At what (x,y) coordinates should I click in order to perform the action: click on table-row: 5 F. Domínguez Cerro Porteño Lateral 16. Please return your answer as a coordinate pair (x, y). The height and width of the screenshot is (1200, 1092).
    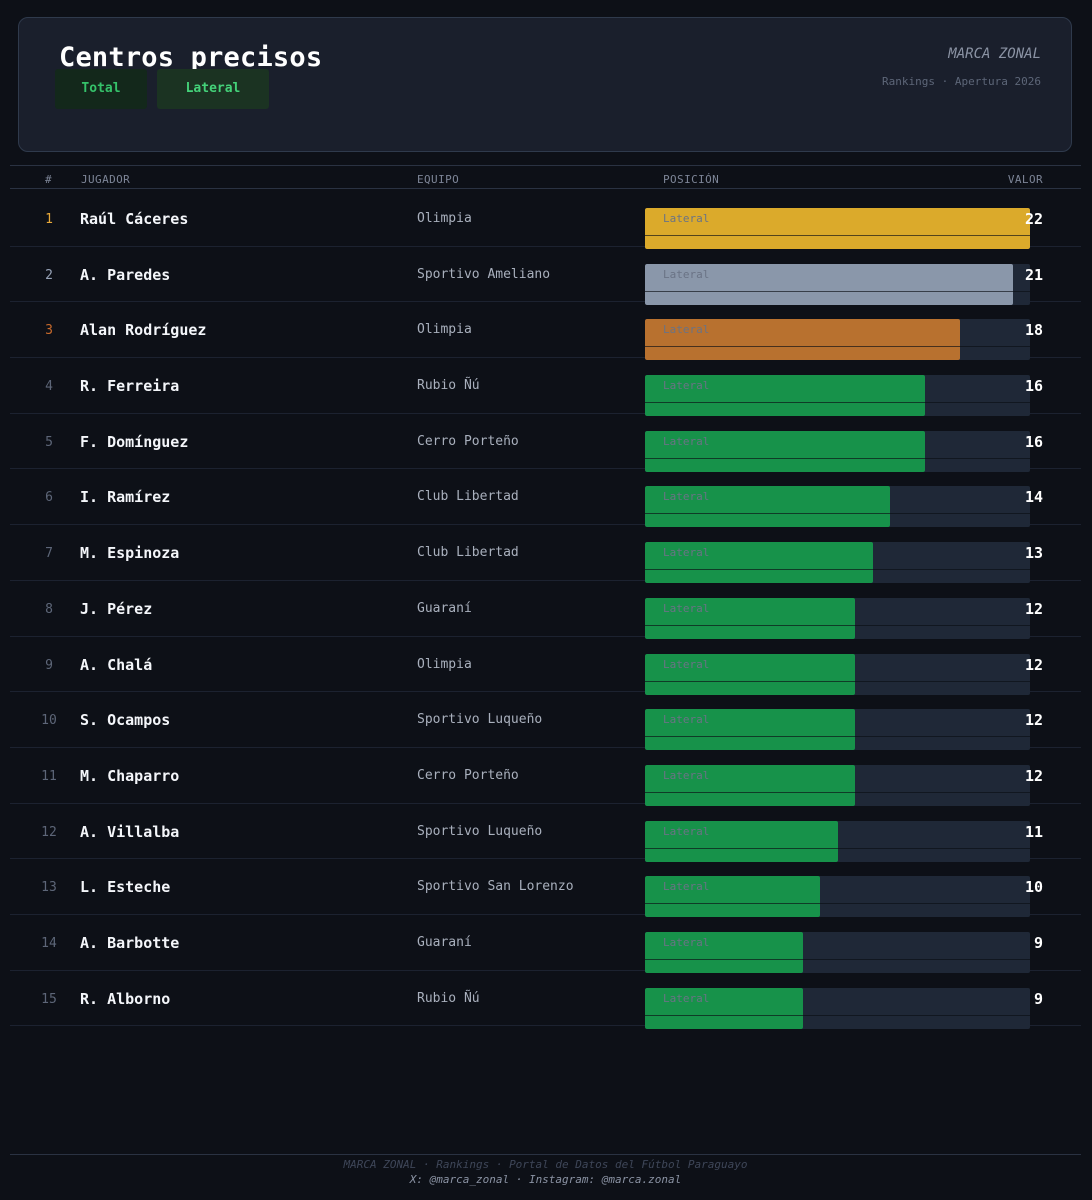
    Looking at the image, I should click on (545, 443).